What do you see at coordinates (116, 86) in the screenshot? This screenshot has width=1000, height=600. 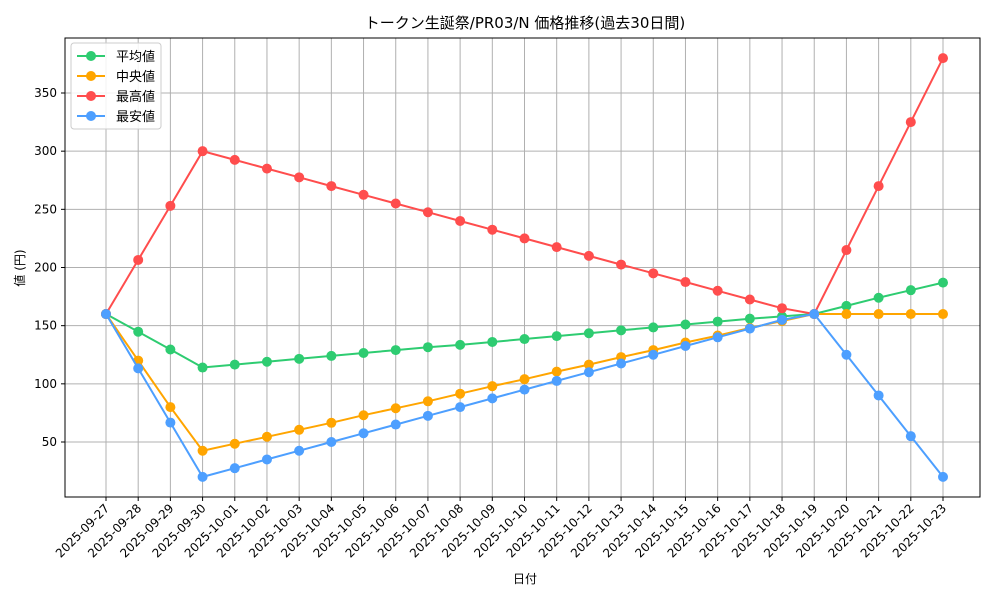 I see `legend-box` at bounding box center [116, 86].